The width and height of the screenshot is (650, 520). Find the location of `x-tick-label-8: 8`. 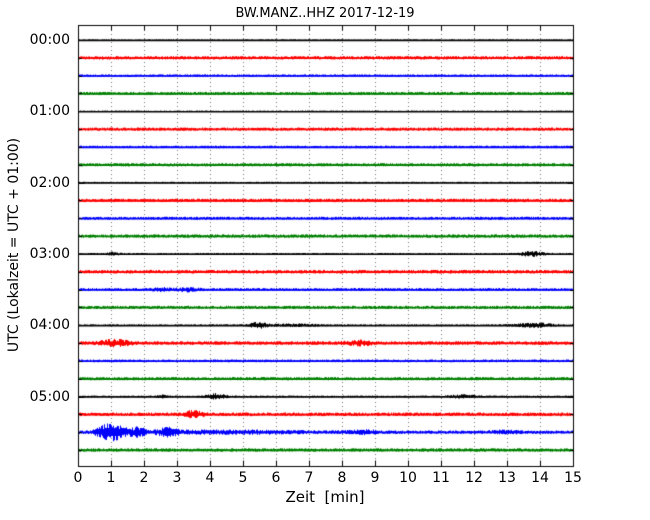

x-tick-label-8: 8 is located at coordinates (342, 478).